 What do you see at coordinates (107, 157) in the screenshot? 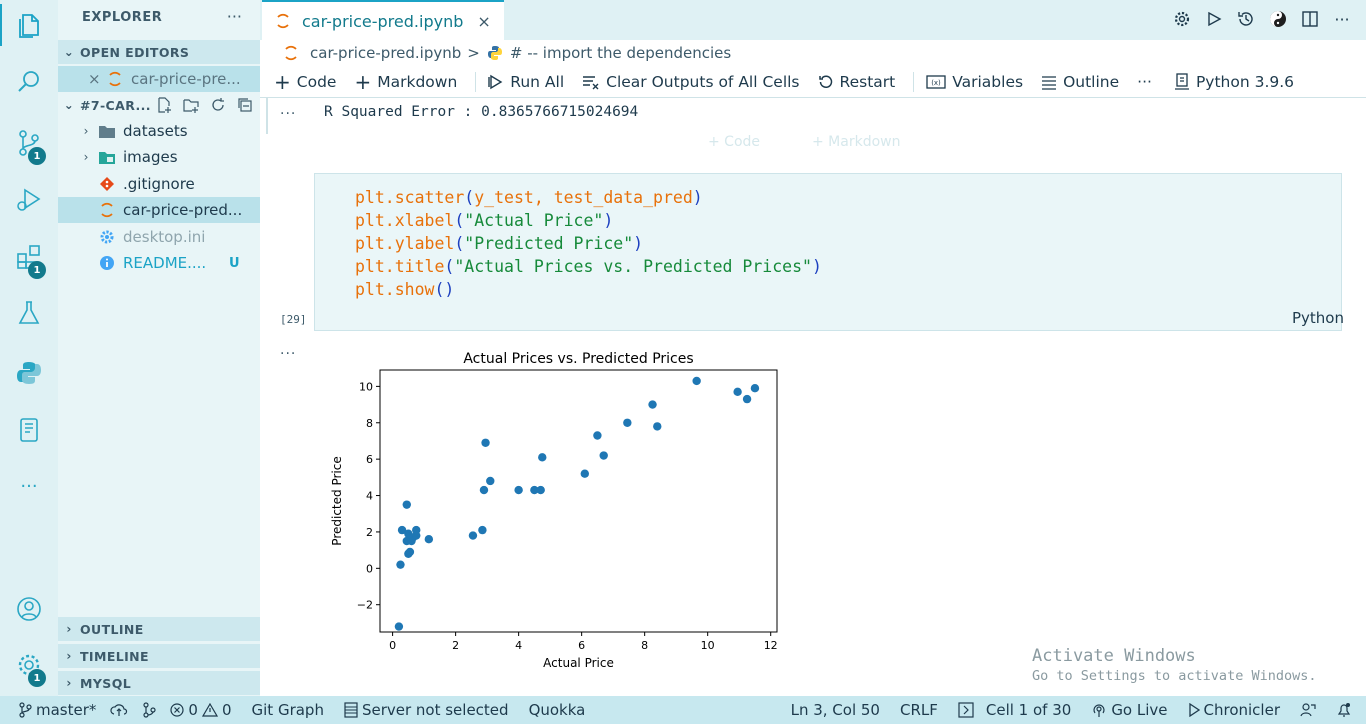
I see `images-folder-icon` at bounding box center [107, 157].